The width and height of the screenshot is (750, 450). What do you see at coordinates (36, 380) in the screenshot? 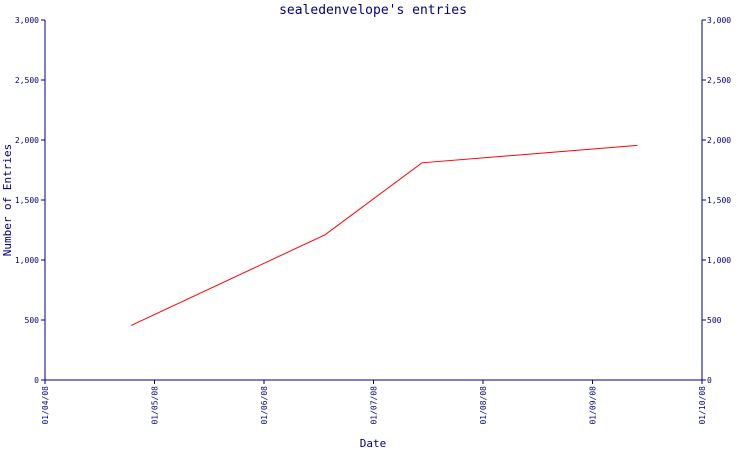
I see `y-tick-label: 0` at bounding box center [36, 380].